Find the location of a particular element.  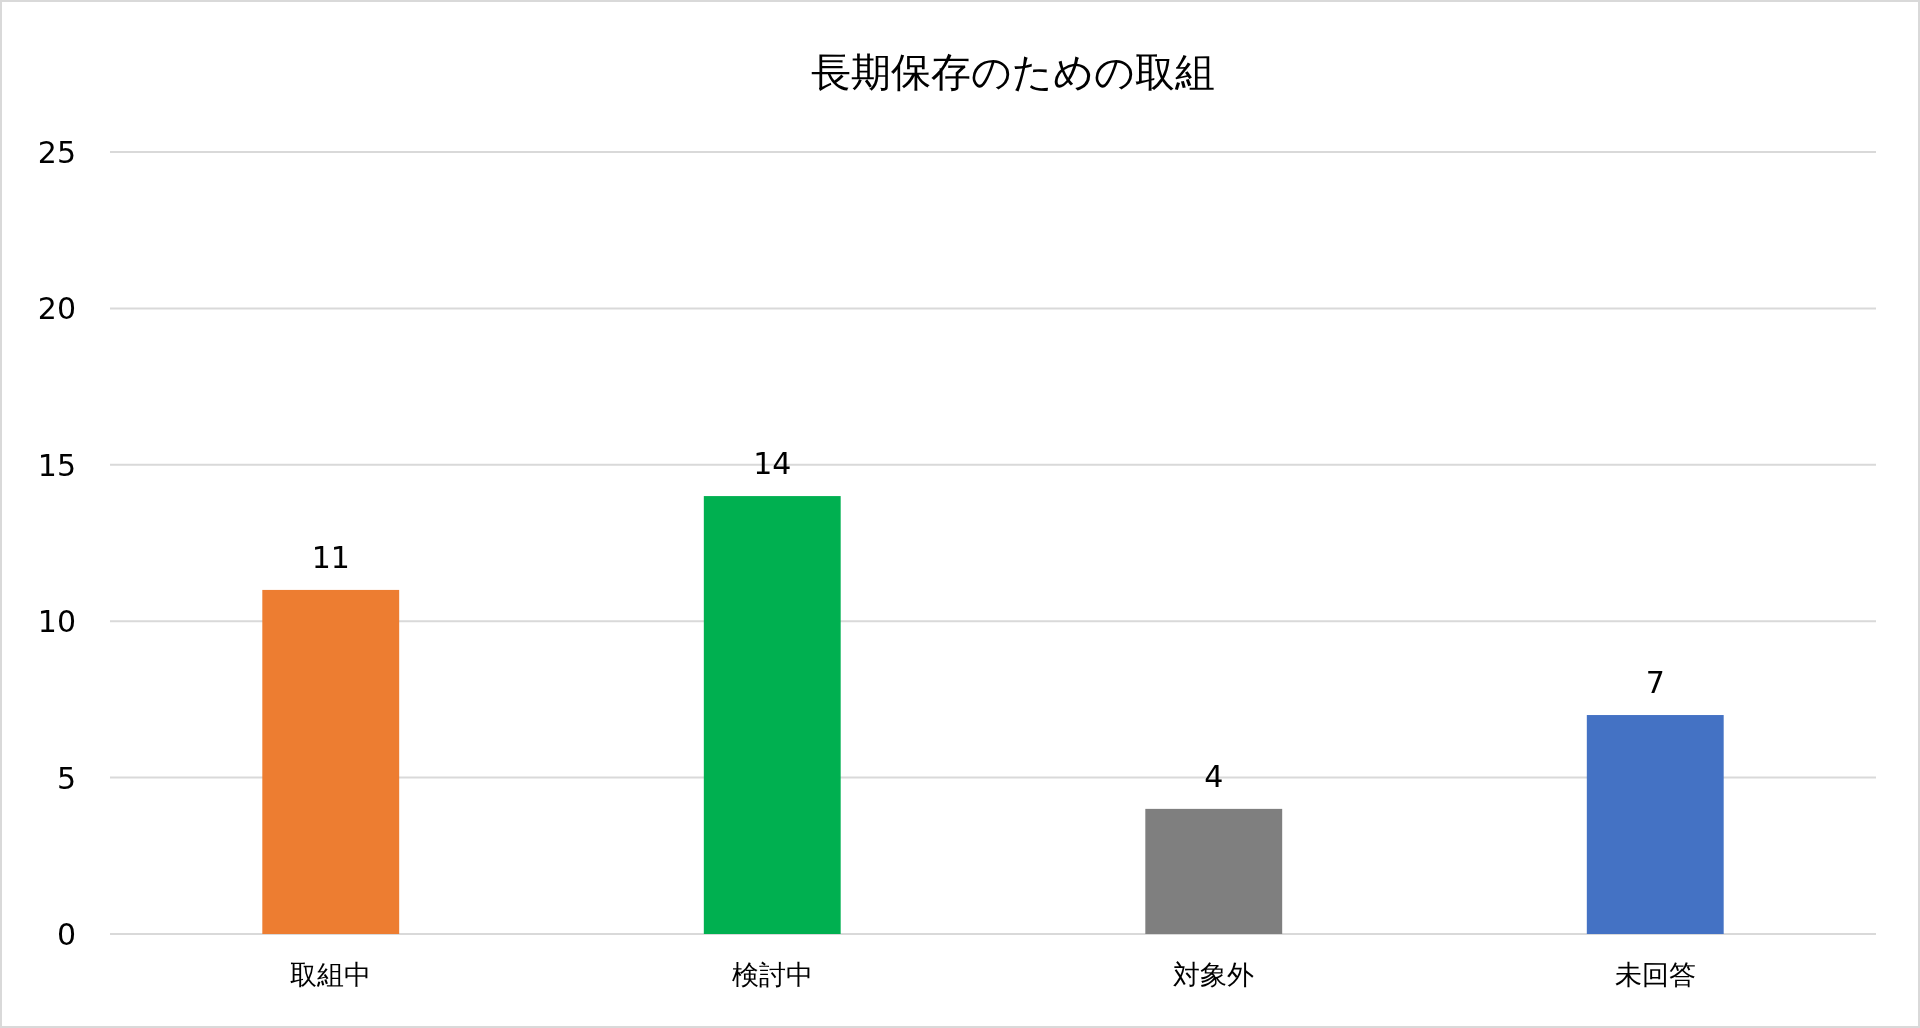

ytick: 10 is located at coordinates (56, 622).